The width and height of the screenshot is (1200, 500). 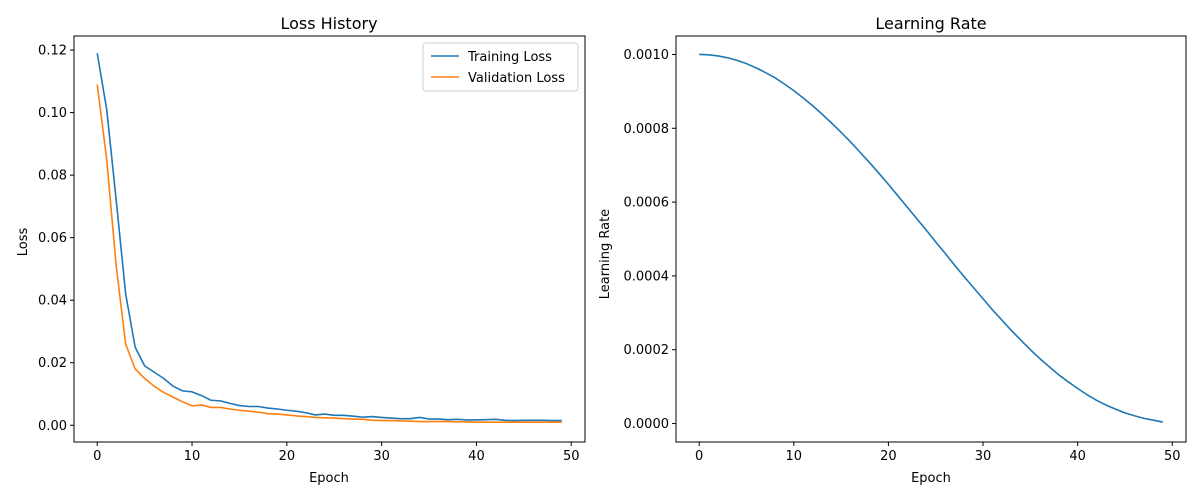 I want to click on y-tick-label: 0.0006, so click(x=647, y=203).